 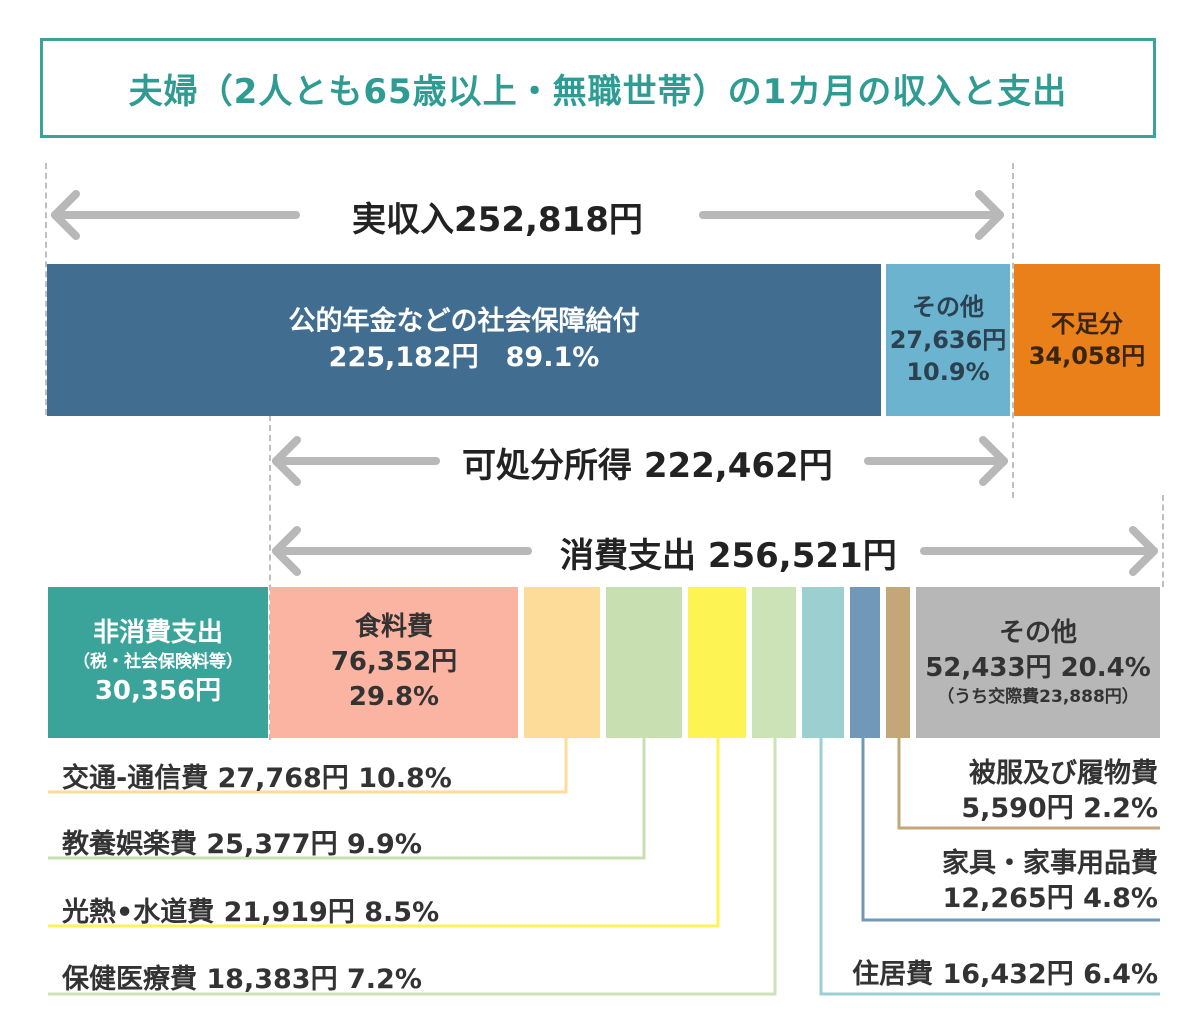 What do you see at coordinates (393, 626) in the screenshot?
I see `food-name: 食料費` at bounding box center [393, 626].